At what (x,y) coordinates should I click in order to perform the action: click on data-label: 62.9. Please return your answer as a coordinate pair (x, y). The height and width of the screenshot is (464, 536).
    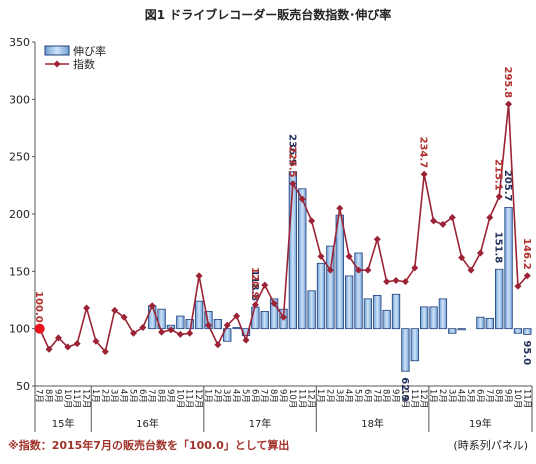
    Looking at the image, I should click on (404, 389).